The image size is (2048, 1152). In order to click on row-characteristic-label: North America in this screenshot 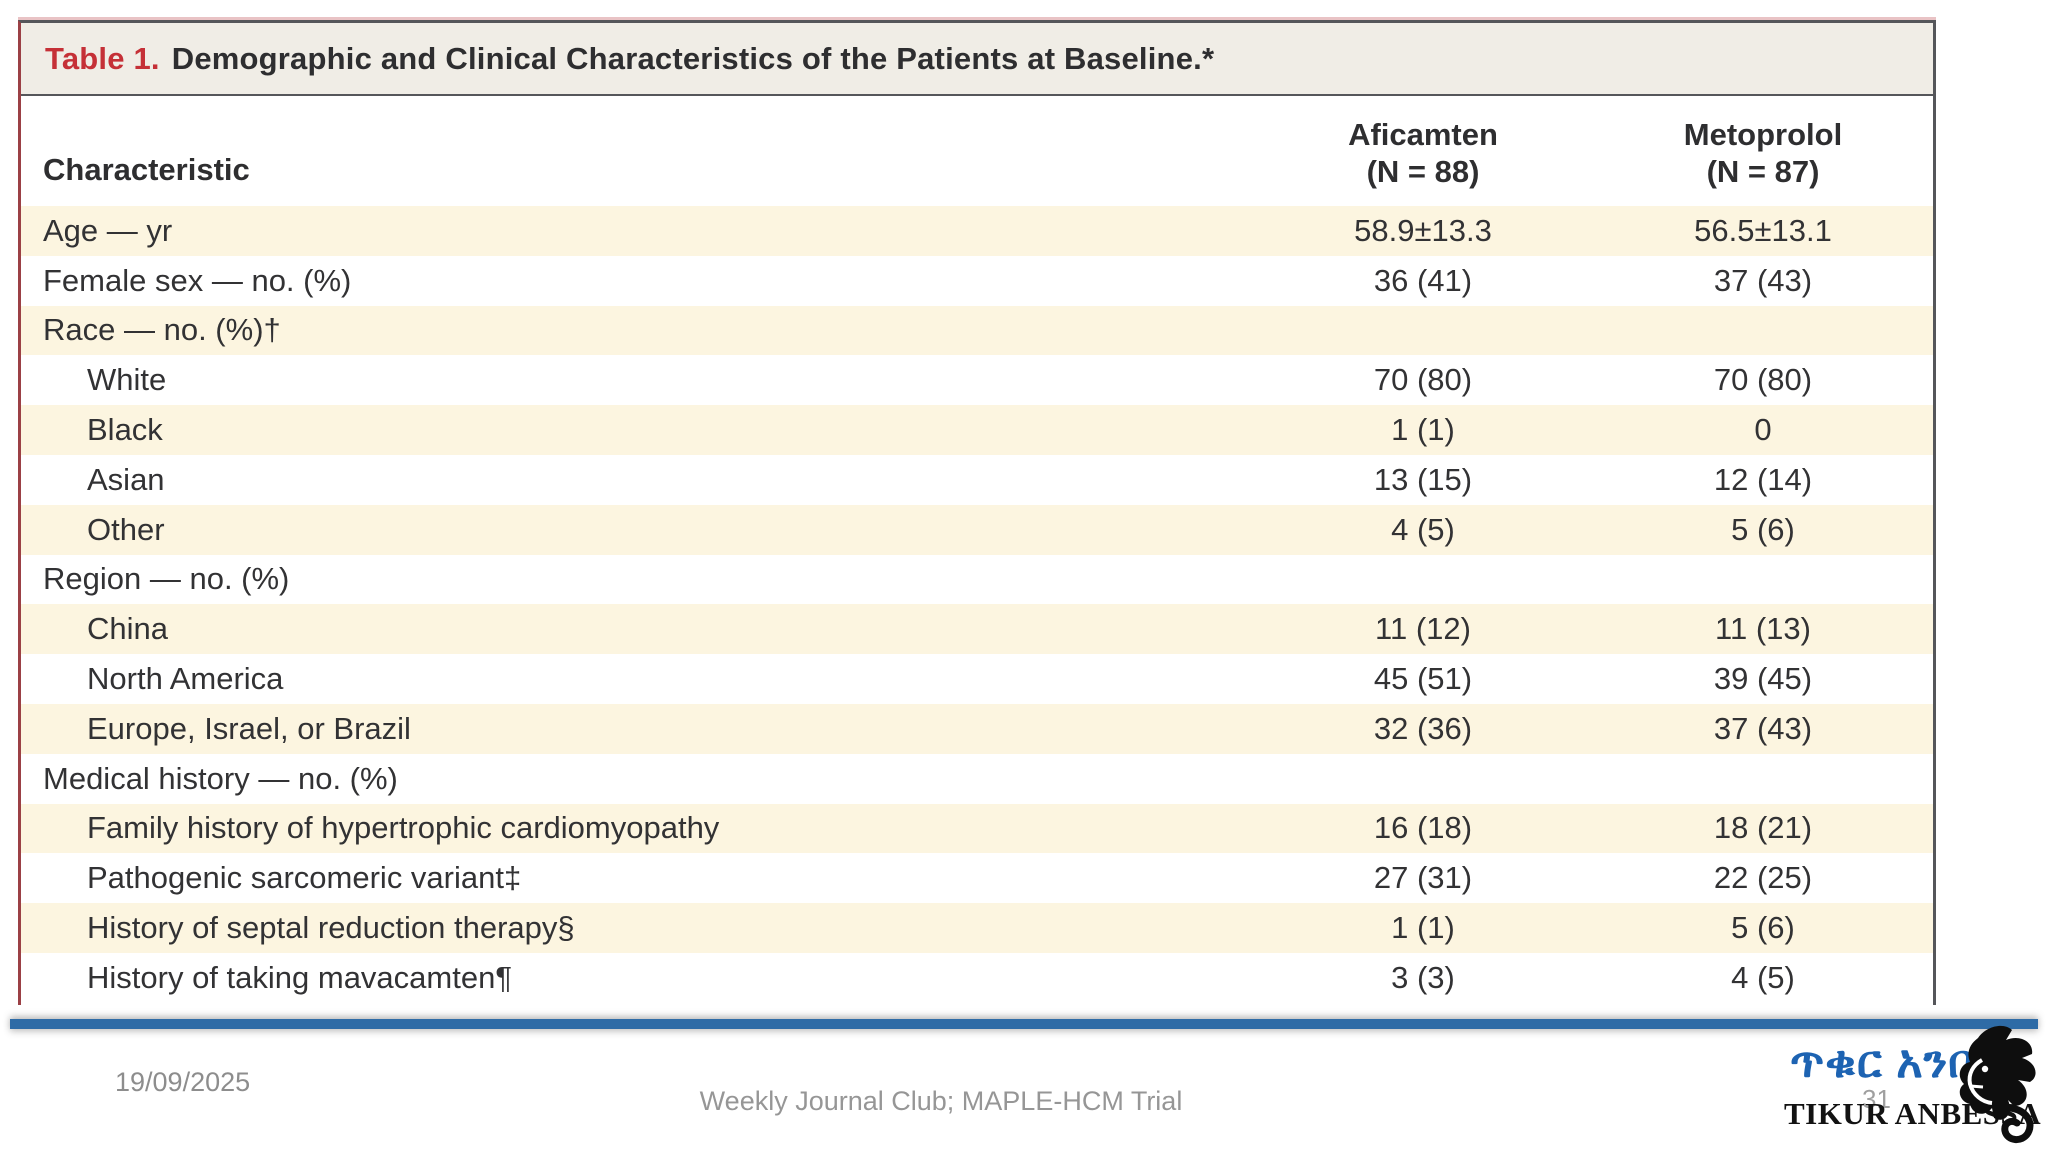, I will do `click(185, 679)`.